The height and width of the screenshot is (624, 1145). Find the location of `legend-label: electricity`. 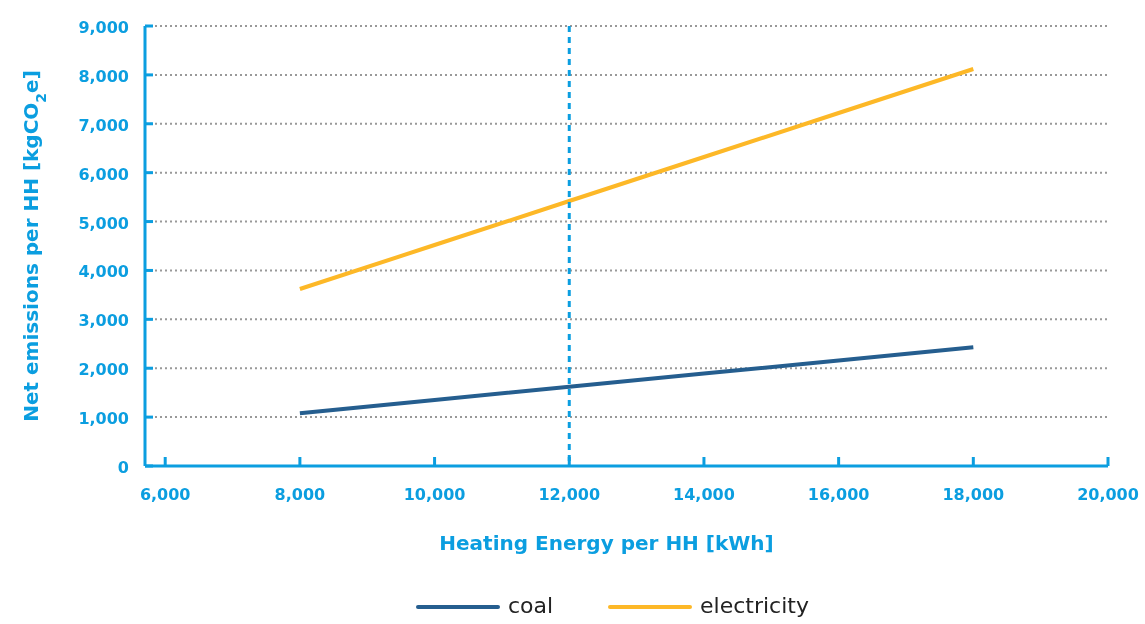

legend-label: electricity is located at coordinates (754, 605).